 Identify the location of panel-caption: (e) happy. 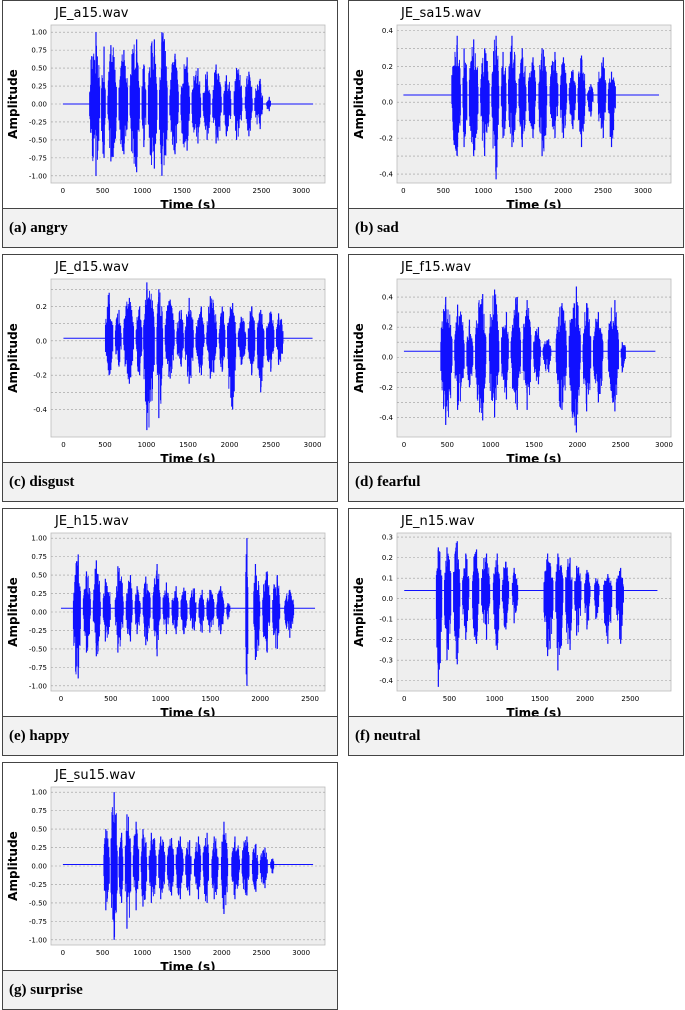
(170, 735).